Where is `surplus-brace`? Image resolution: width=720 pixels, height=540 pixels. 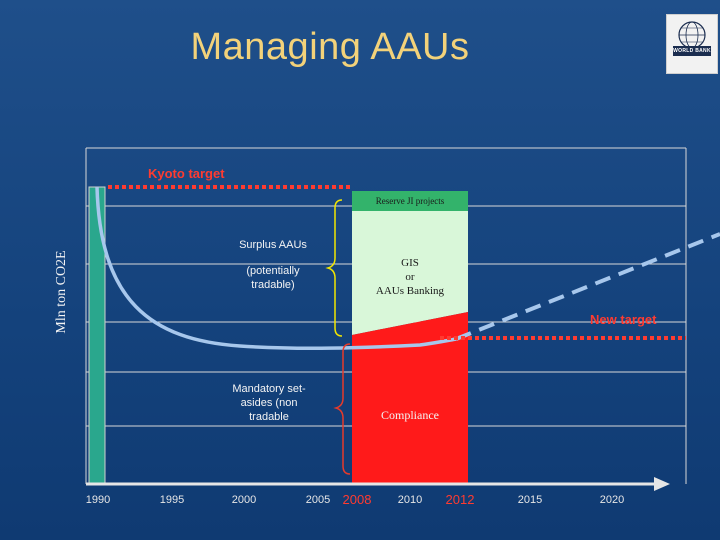
surplus-brace is located at coordinates (334, 268).